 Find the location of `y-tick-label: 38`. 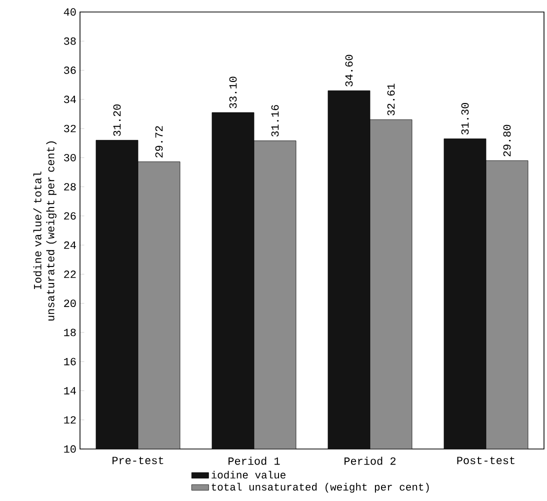

y-tick-label: 38 is located at coordinates (70, 41).